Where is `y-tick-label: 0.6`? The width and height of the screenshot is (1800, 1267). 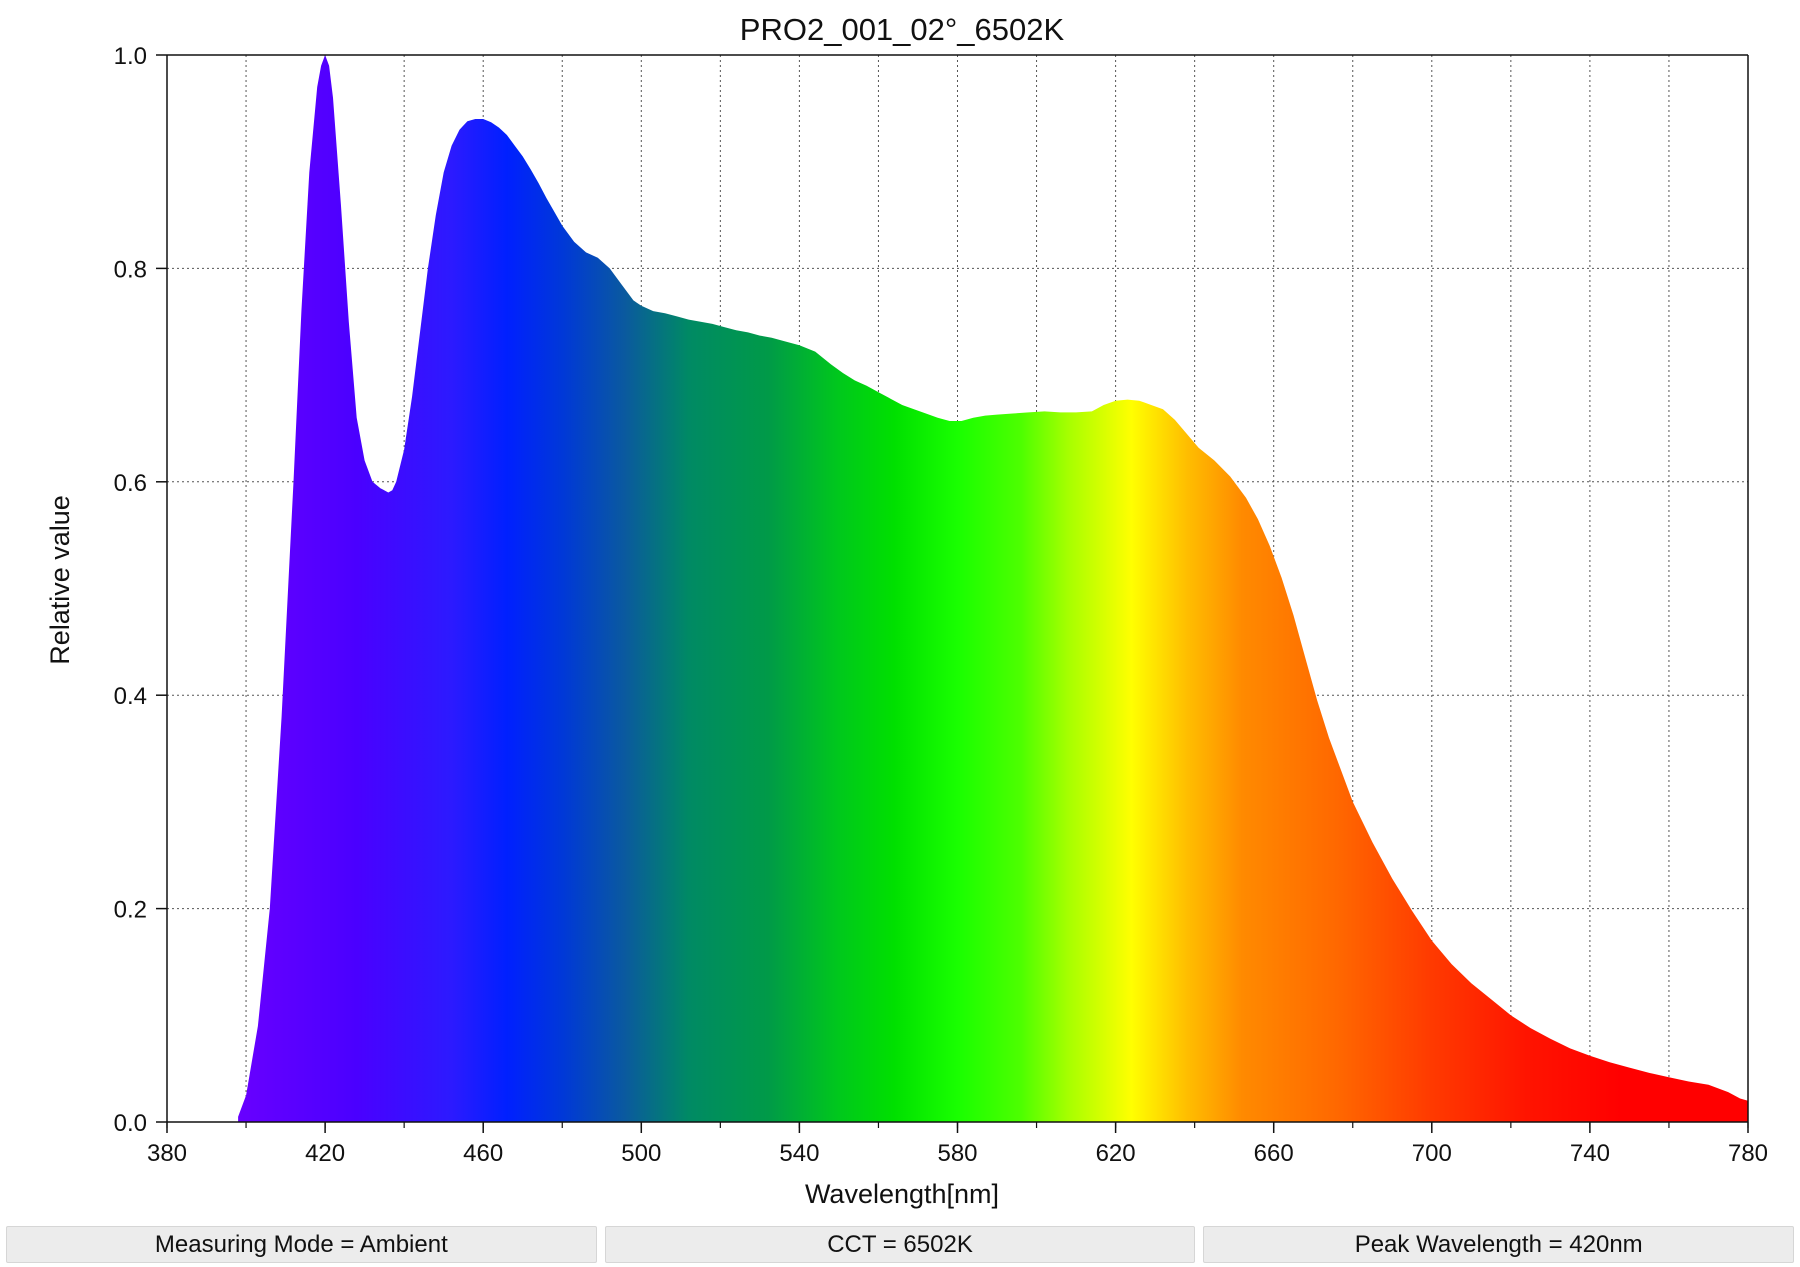 y-tick-label: 0.6 is located at coordinates (130, 483).